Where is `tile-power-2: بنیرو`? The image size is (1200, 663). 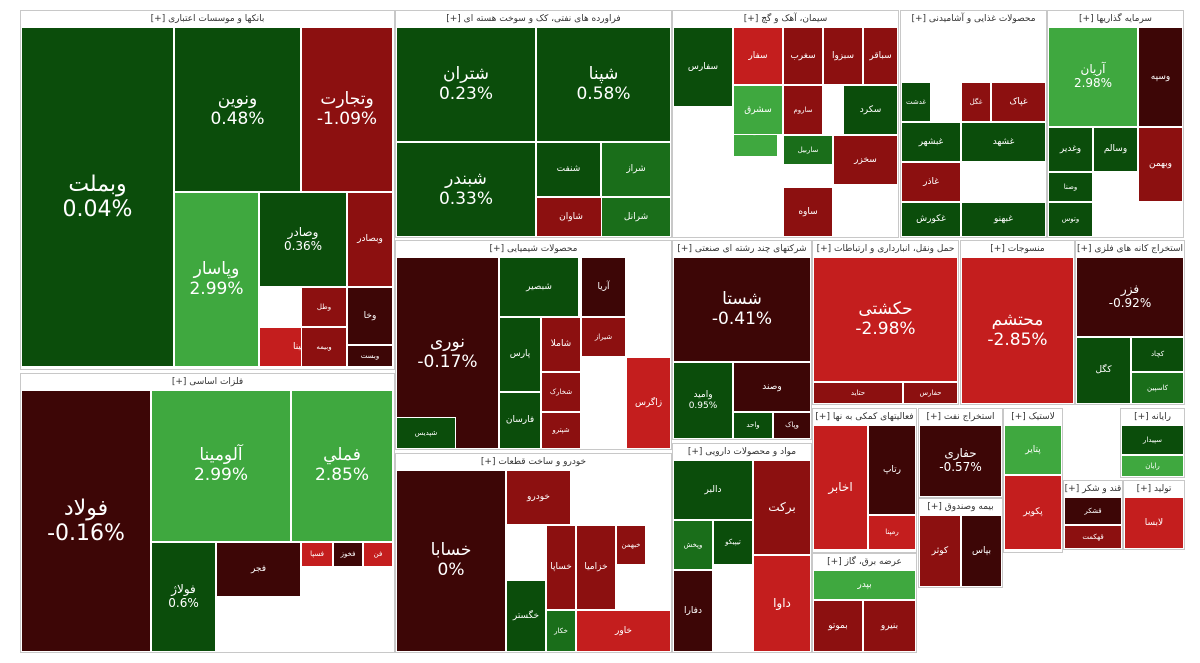 tile-power-2: بنیرو is located at coordinates (889, 626).